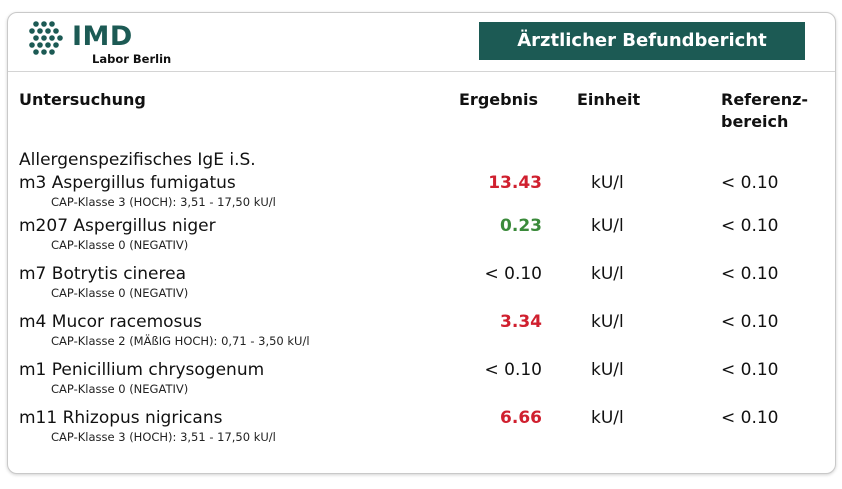  Describe the element at coordinates (121, 418) in the screenshot. I see `test-name: m11 Rhizopus nigricans` at that location.